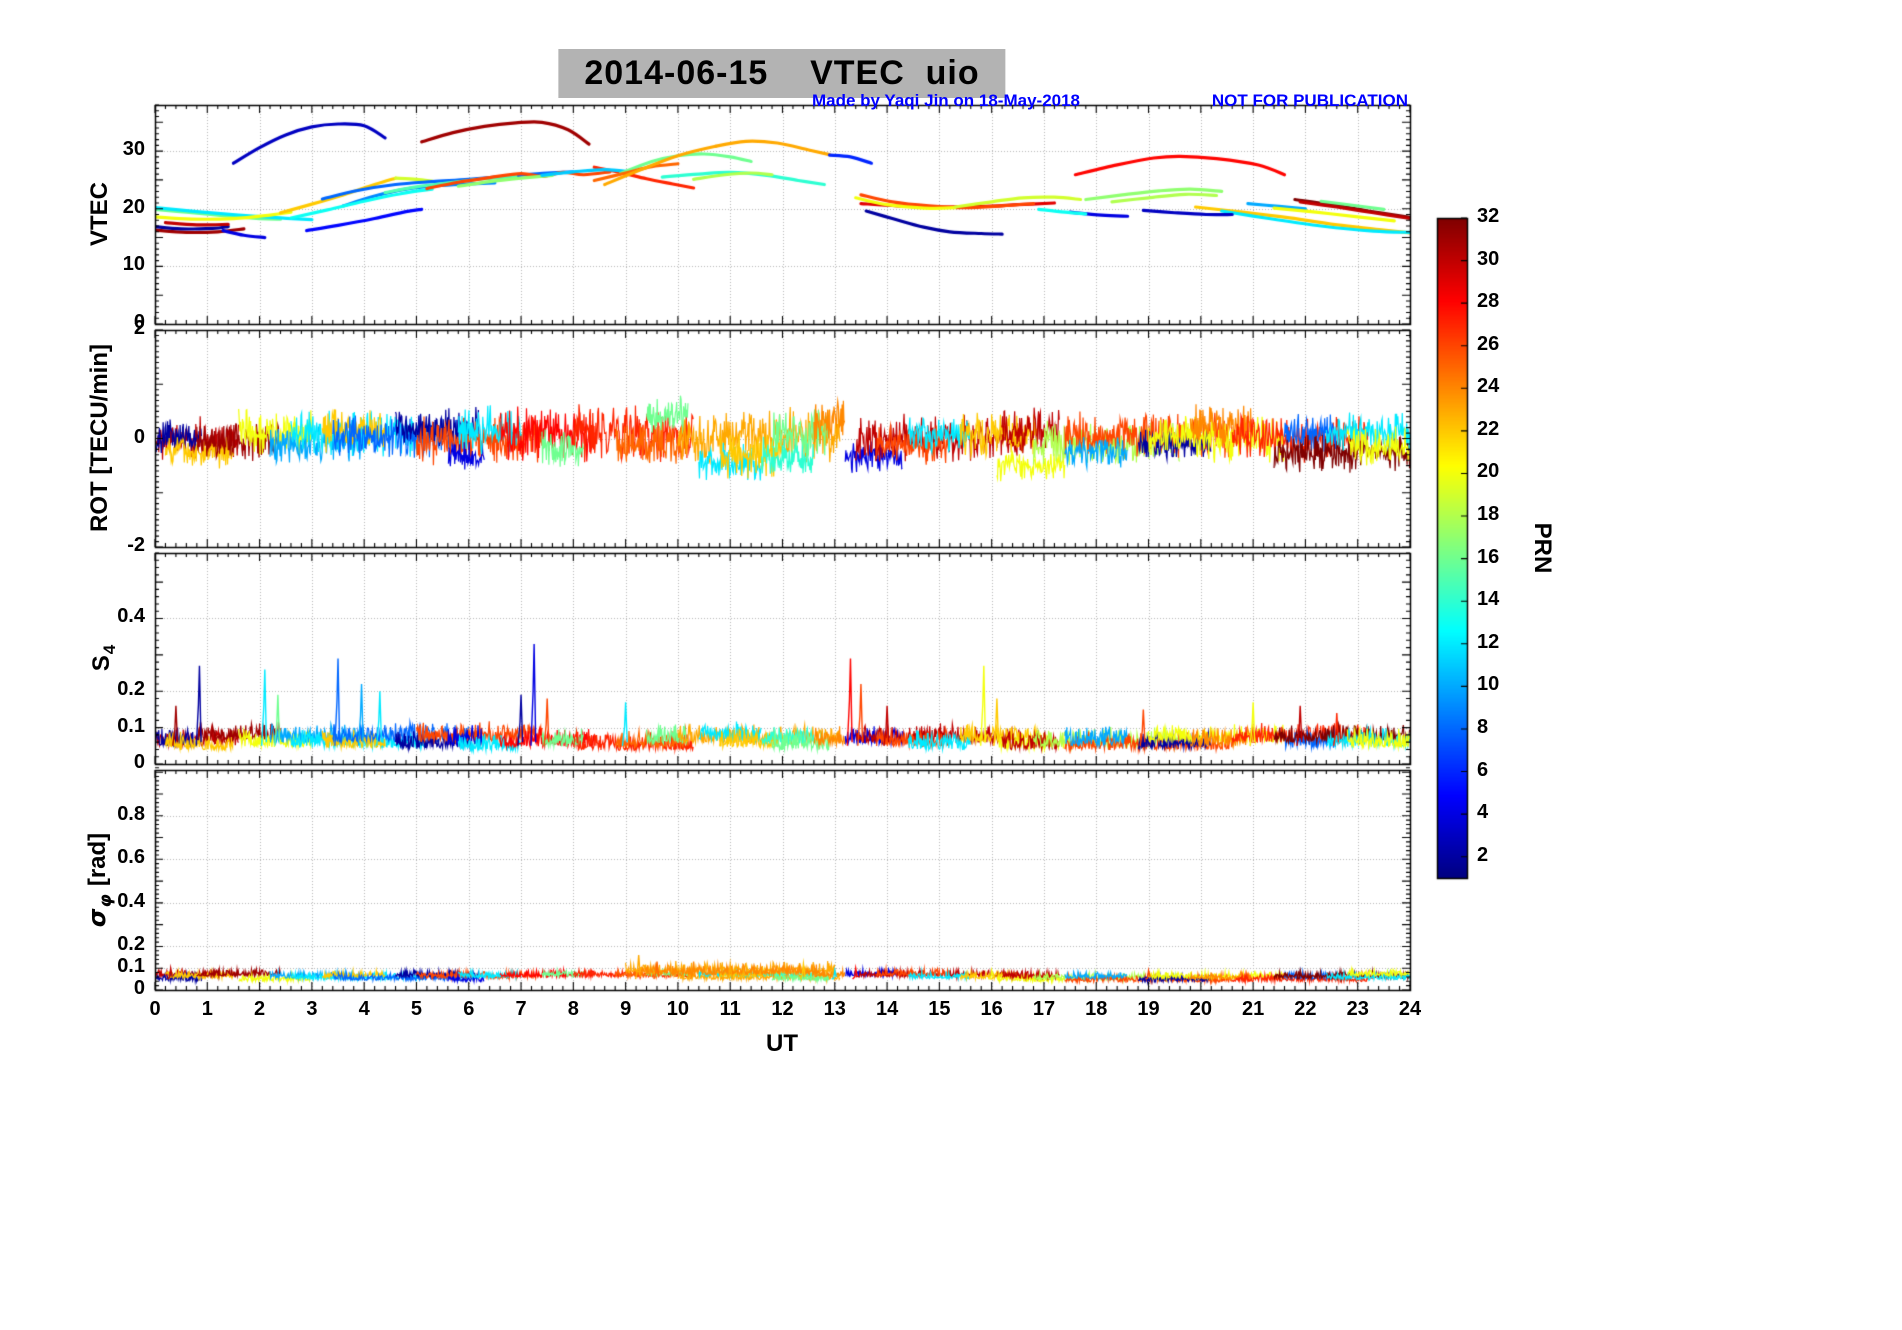 This screenshot has height=1330, width=1902. What do you see at coordinates (1488, 216) in the screenshot?
I see `colorbar-tick-label: 32` at bounding box center [1488, 216].